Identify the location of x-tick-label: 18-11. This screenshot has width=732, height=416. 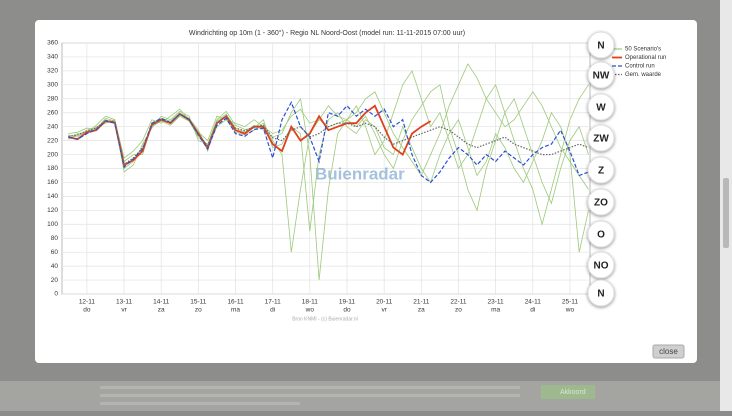
(310, 302).